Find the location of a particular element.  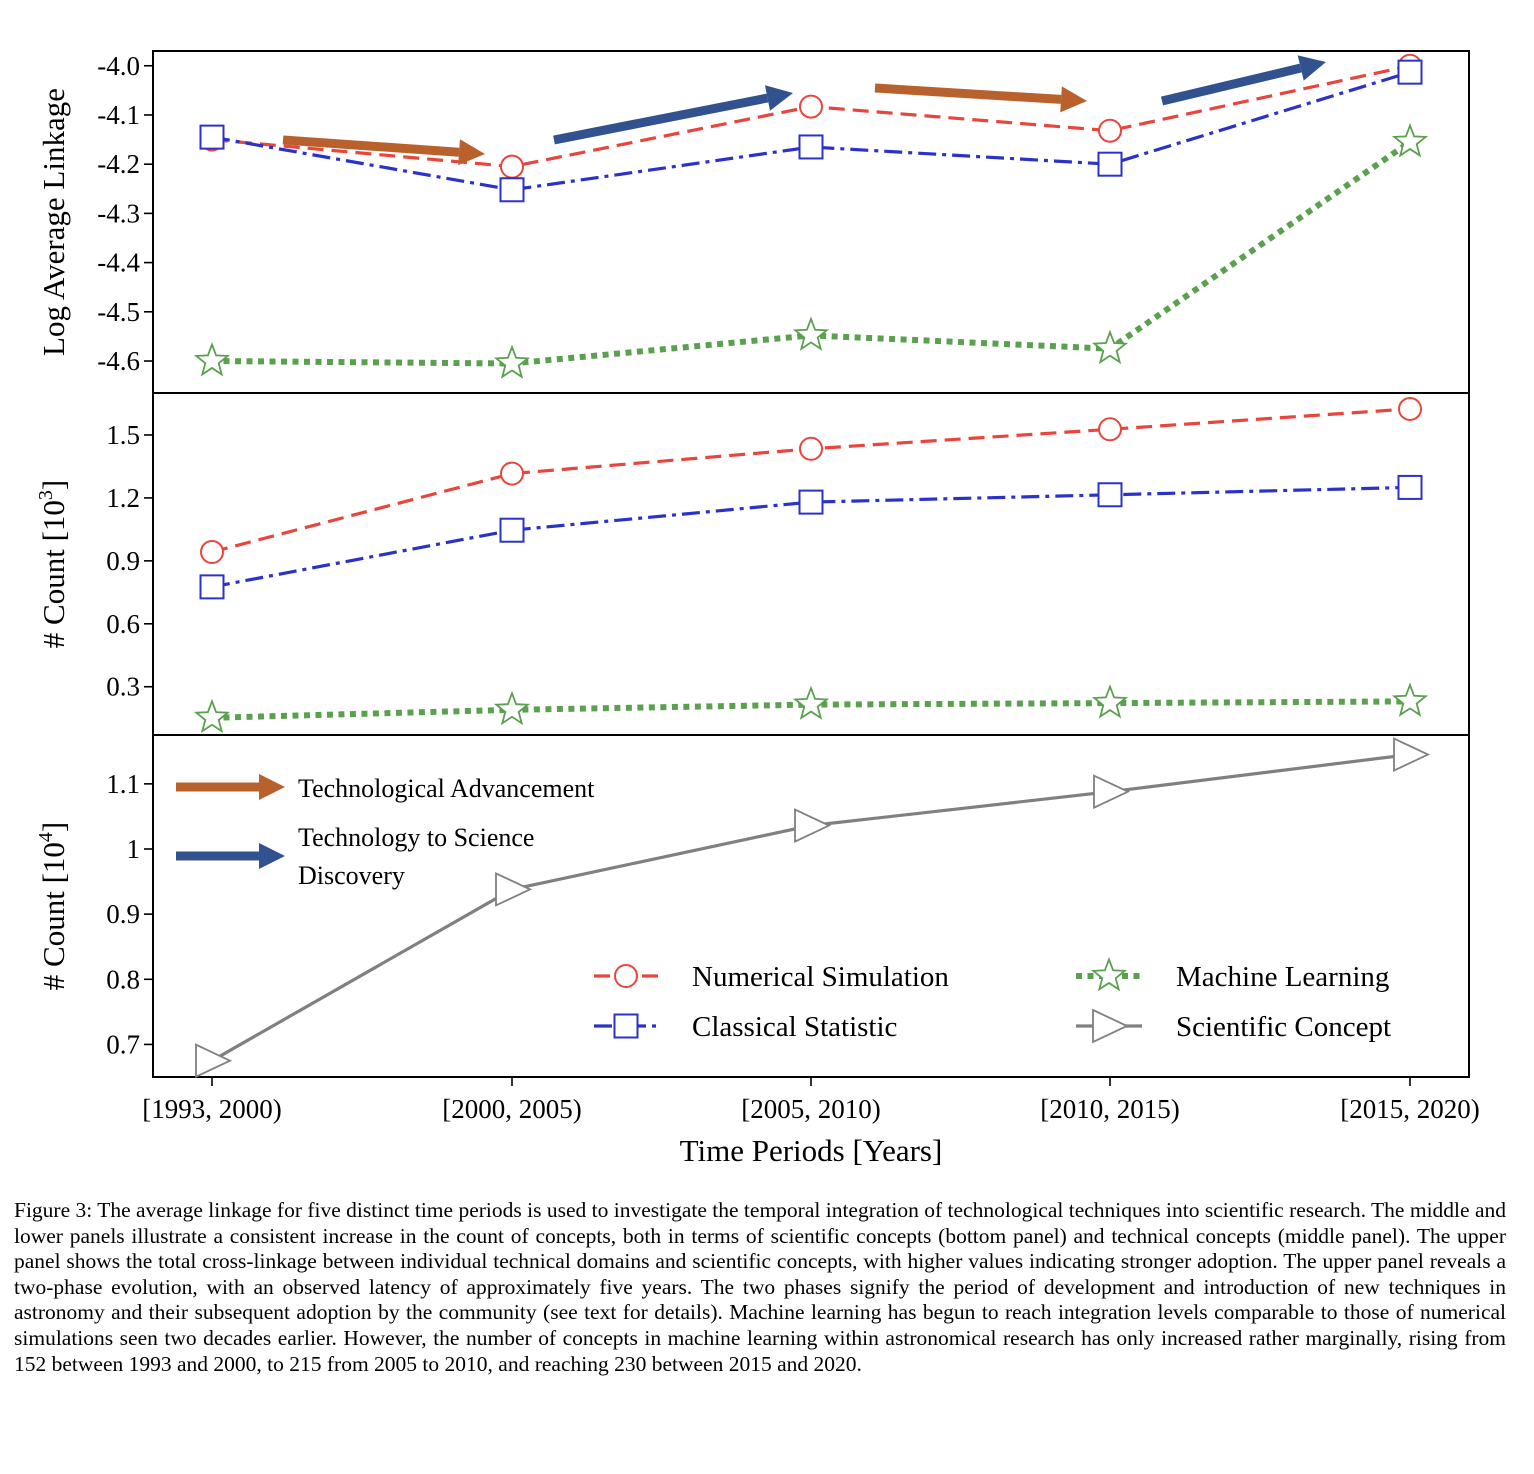

ylabel-bottom: # Count [104] is located at coordinates (53, 906).